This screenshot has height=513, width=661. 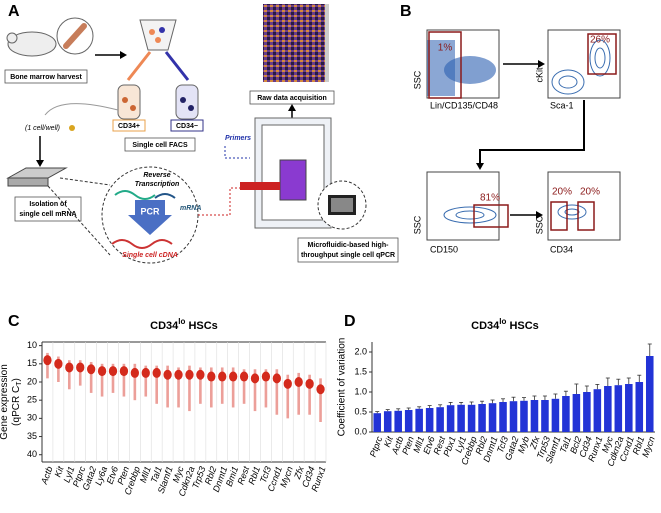 I want to click on note: Primers, so click(x=238, y=138).